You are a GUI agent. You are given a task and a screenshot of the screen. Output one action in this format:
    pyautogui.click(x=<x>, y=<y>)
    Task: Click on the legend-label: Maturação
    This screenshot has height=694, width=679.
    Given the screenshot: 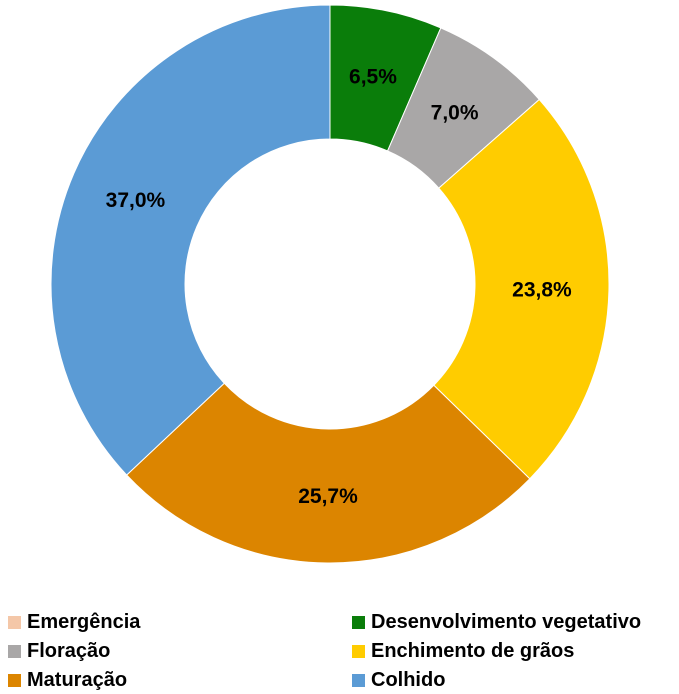 What is the action you would take?
    pyautogui.click(x=77, y=679)
    